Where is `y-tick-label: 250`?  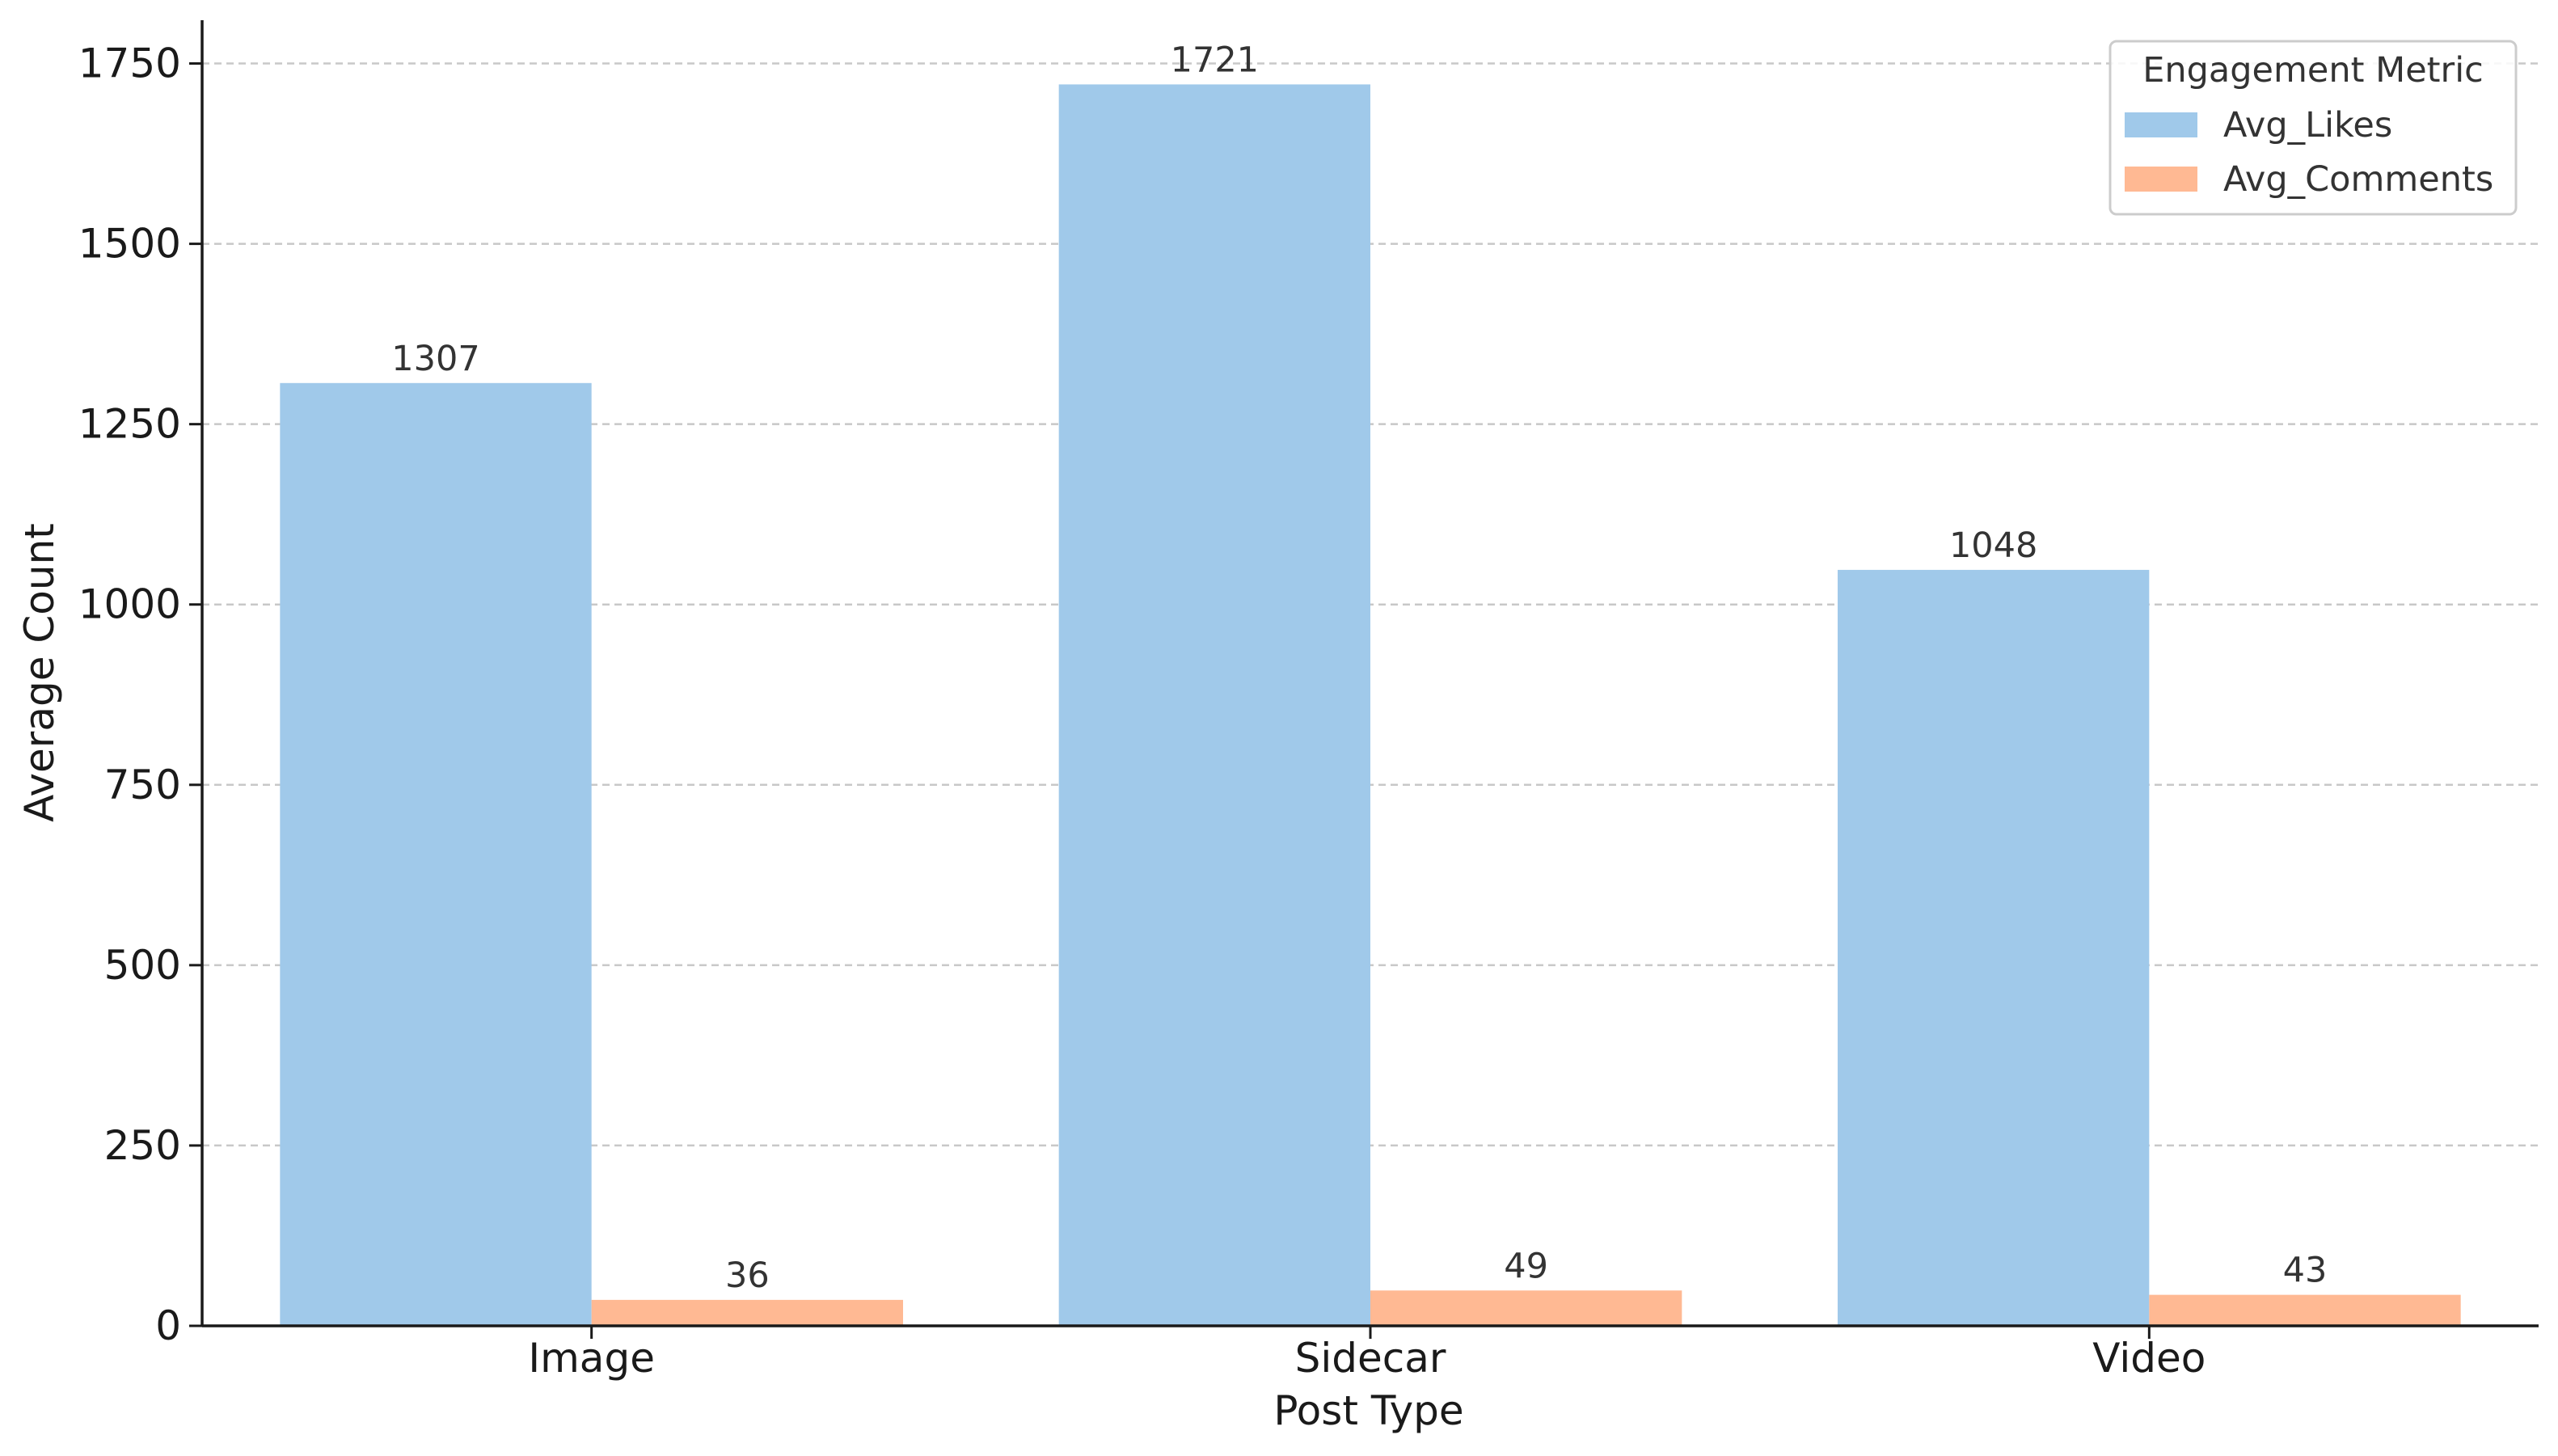
y-tick-label: 250 is located at coordinates (142, 1145).